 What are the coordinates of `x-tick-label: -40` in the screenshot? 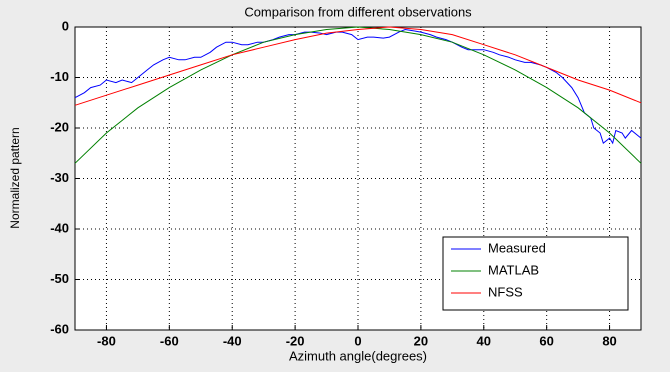 It's located at (232, 340).